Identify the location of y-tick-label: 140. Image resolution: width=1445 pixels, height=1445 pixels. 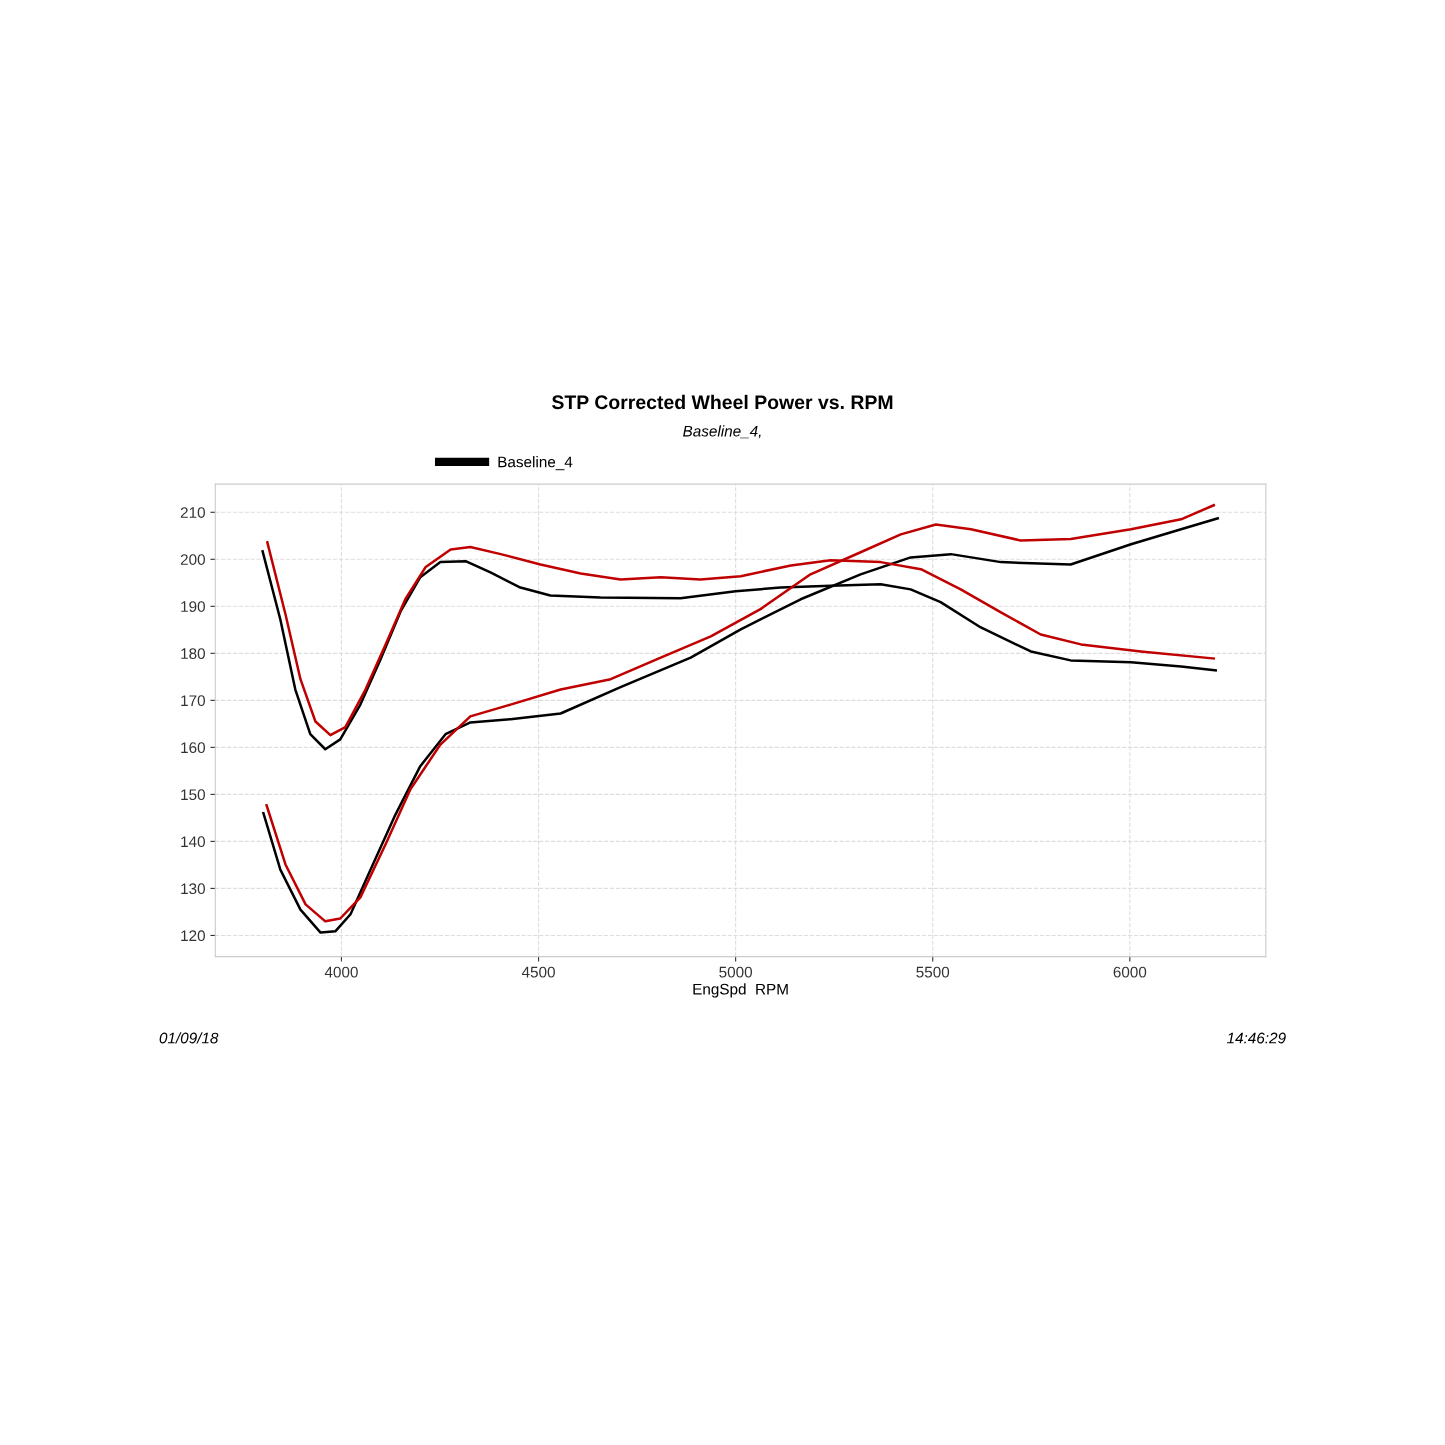
(193, 842).